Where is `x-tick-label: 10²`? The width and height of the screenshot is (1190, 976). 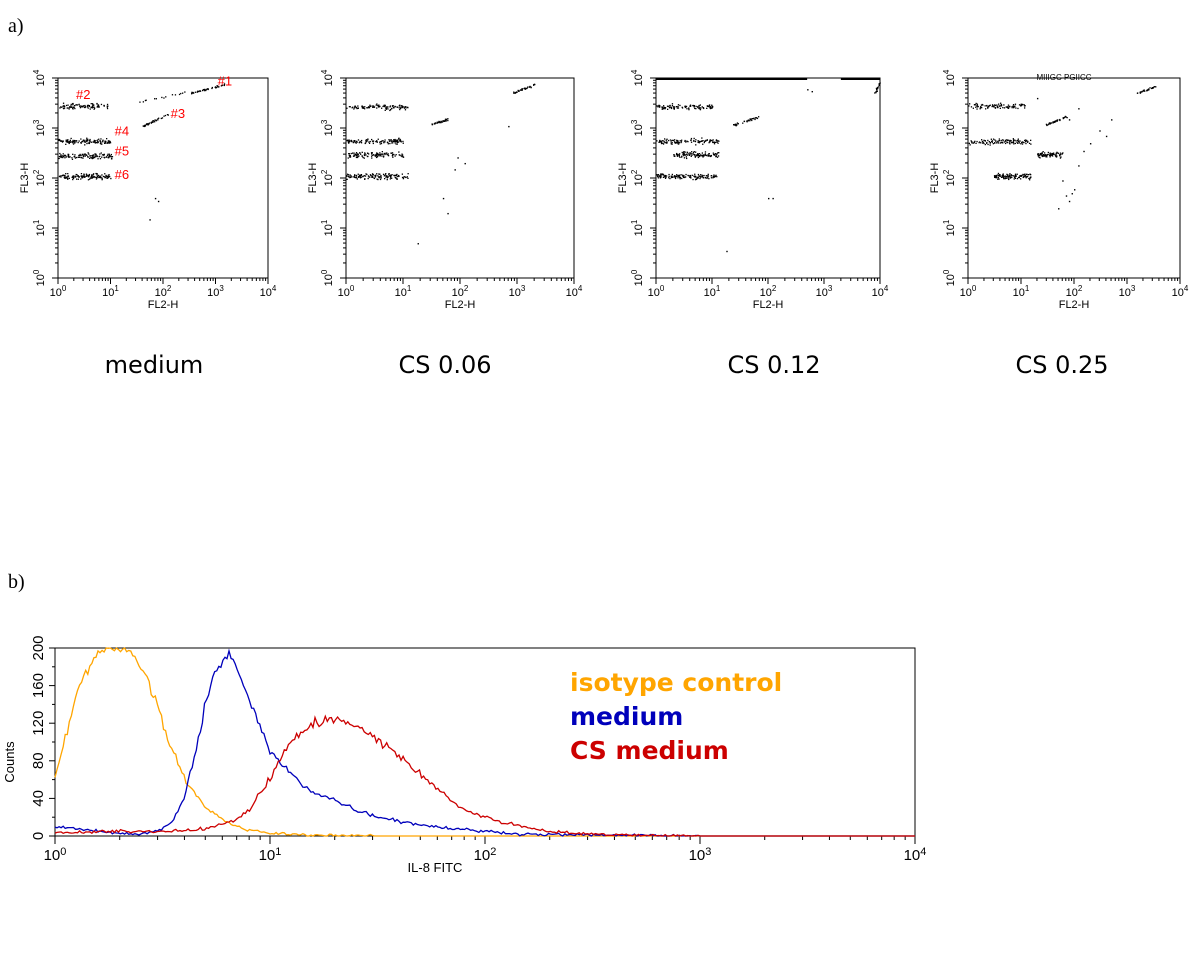 x-tick-label: 10² is located at coordinates (1074, 291).